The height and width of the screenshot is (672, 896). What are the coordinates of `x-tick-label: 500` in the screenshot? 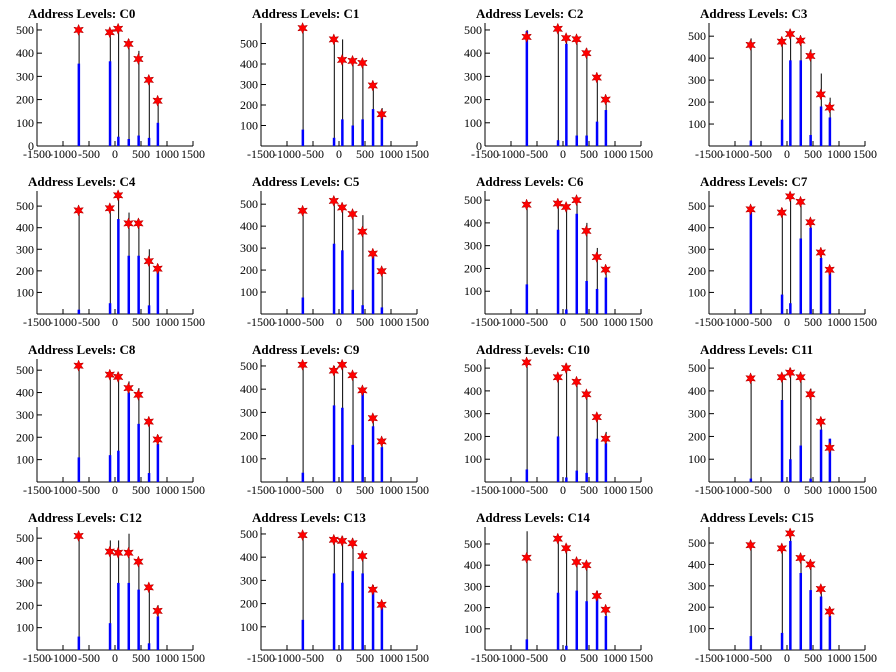 It's located at (813, 322).